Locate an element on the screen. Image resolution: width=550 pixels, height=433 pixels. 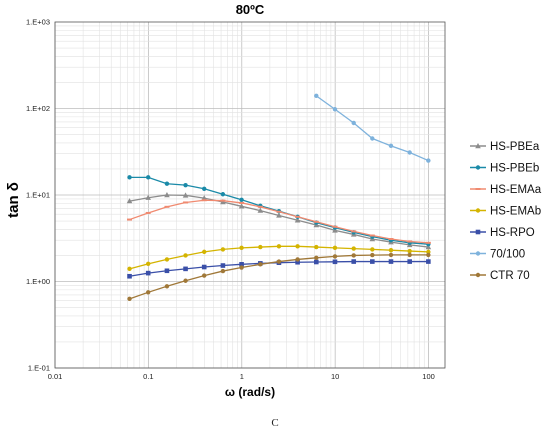
x-tick-label: 10 is located at coordinates (335, 376).